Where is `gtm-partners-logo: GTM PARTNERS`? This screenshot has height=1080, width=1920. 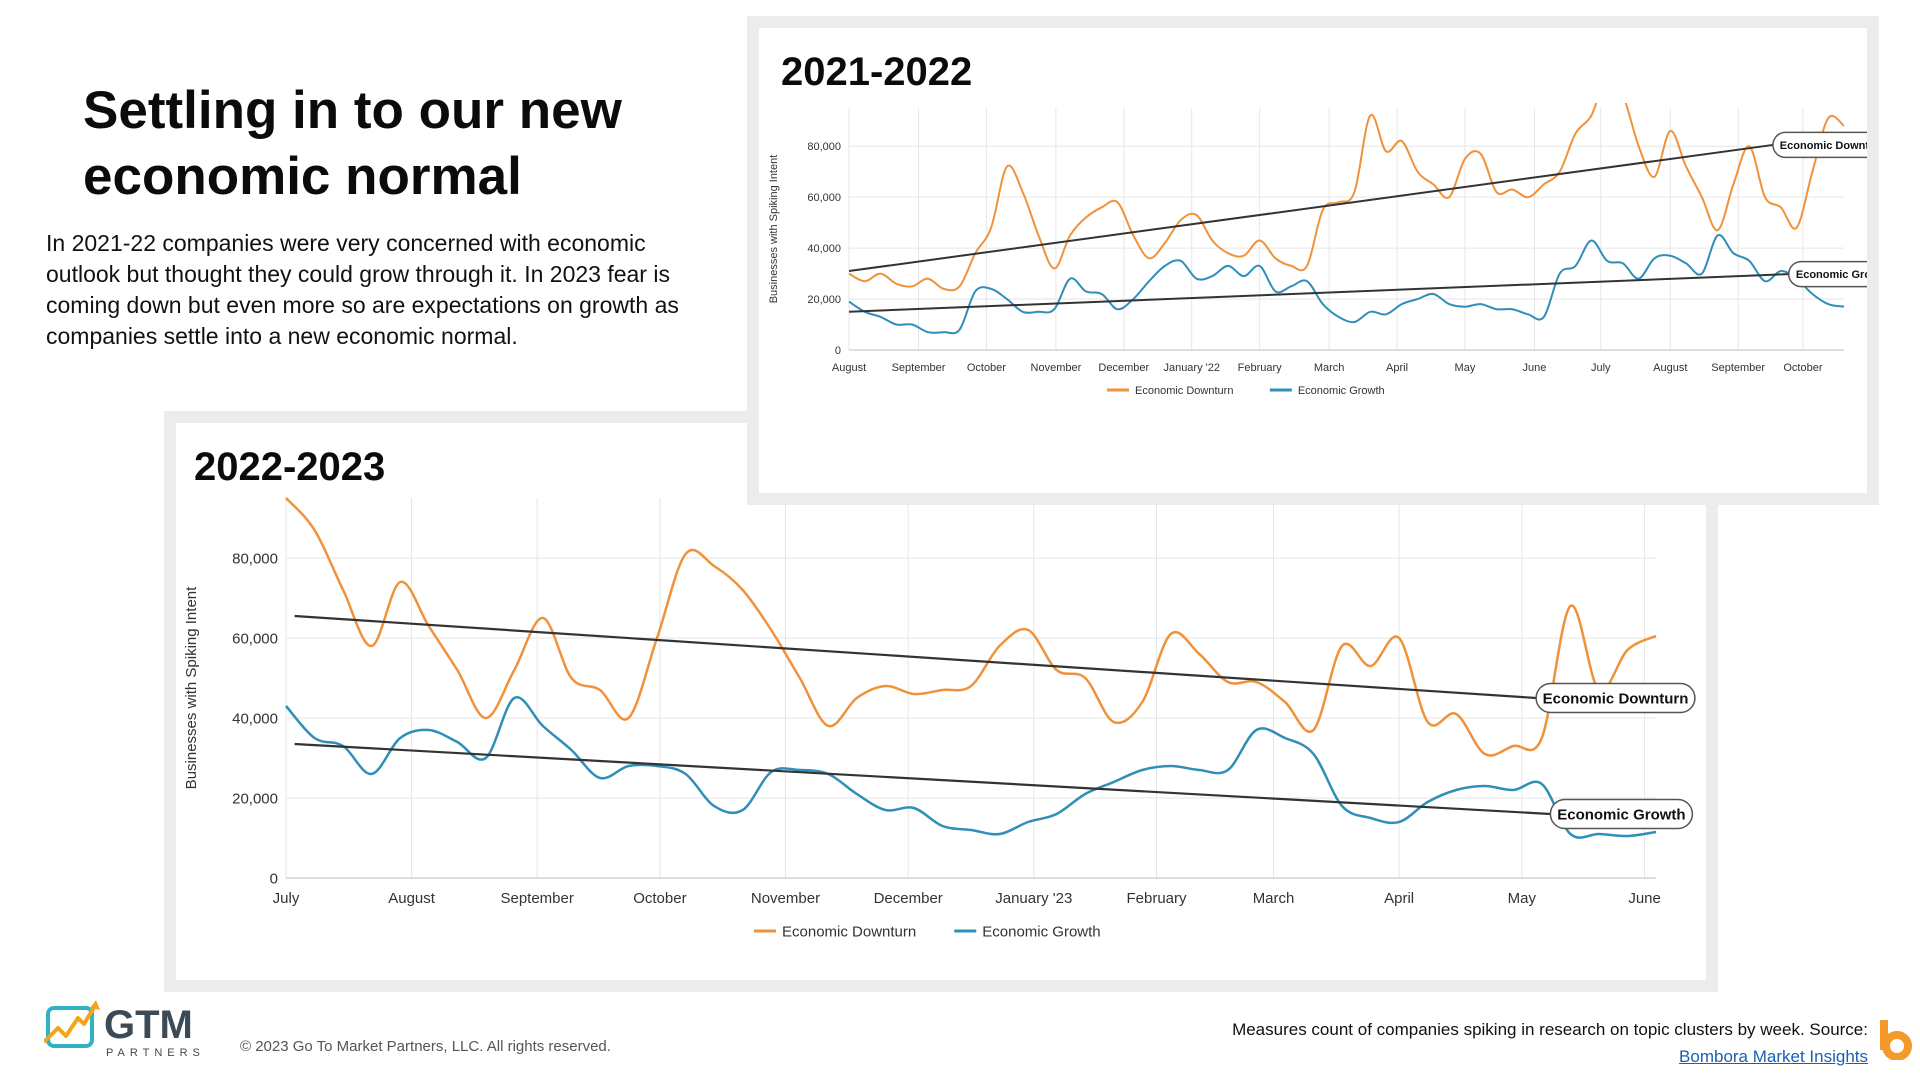
gtm-partners-logo: GTM PARTNERS is located at coordinates (124, 1029).